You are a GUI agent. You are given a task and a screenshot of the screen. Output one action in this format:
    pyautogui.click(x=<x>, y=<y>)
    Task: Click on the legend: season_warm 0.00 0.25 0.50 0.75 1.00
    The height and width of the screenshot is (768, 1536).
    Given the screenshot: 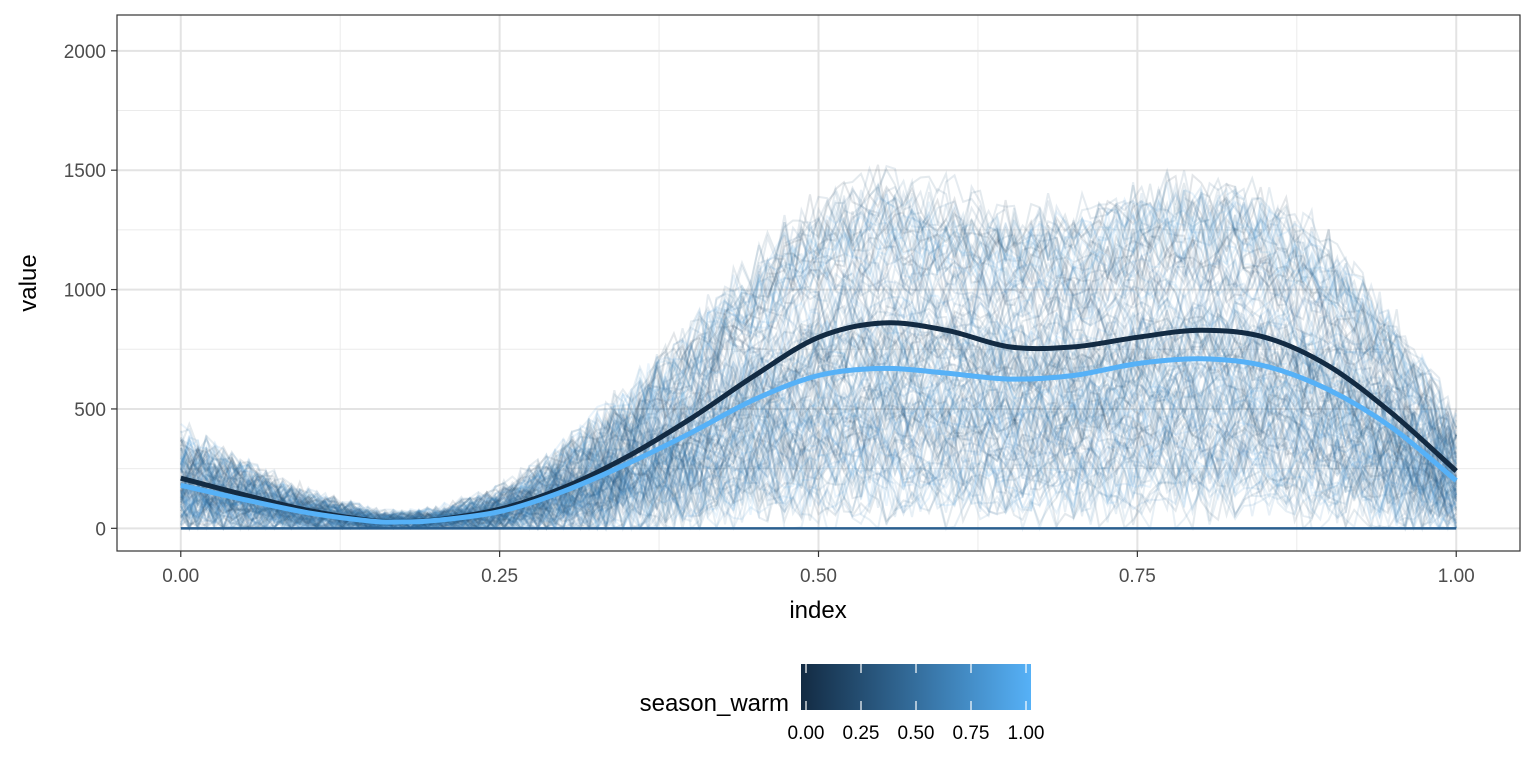 What is the action you would take?
    pyautogui.click(x=842, y=704)
    